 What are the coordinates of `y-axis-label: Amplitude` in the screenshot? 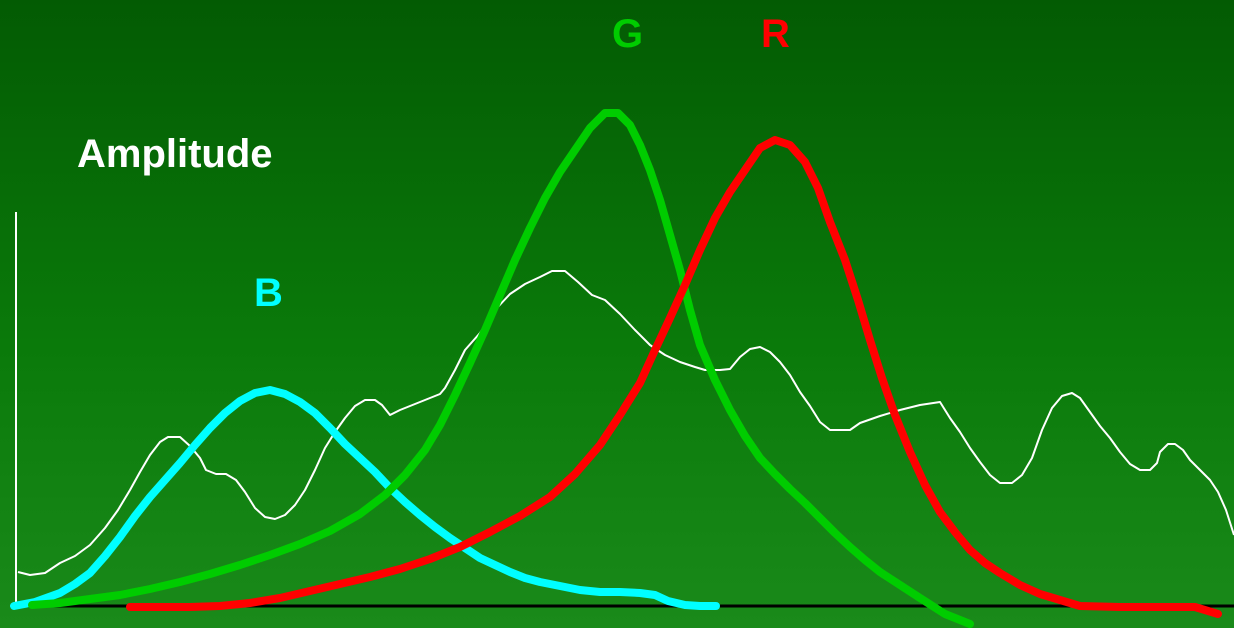 It's located at (175, 154).